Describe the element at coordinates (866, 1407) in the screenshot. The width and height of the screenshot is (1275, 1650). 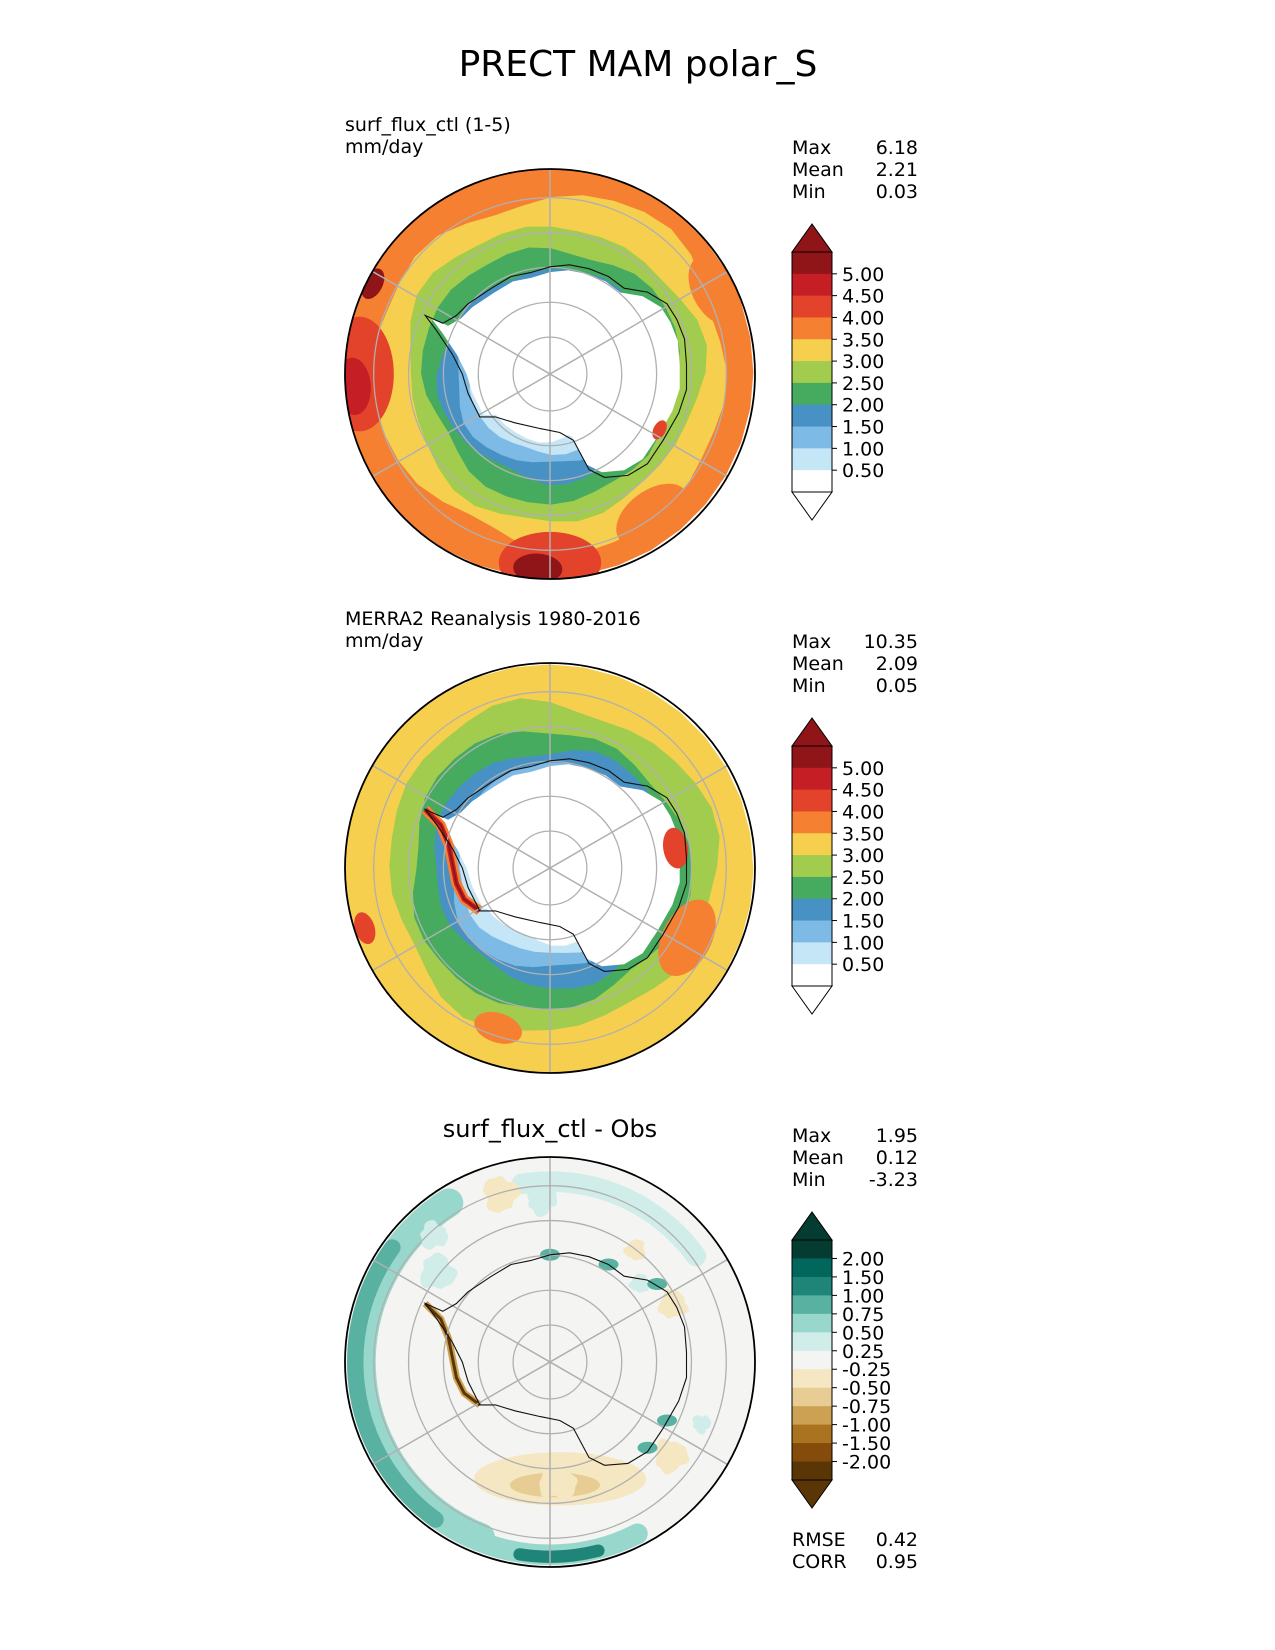
I see `colorbar-tick-label: -0.75` at that location.